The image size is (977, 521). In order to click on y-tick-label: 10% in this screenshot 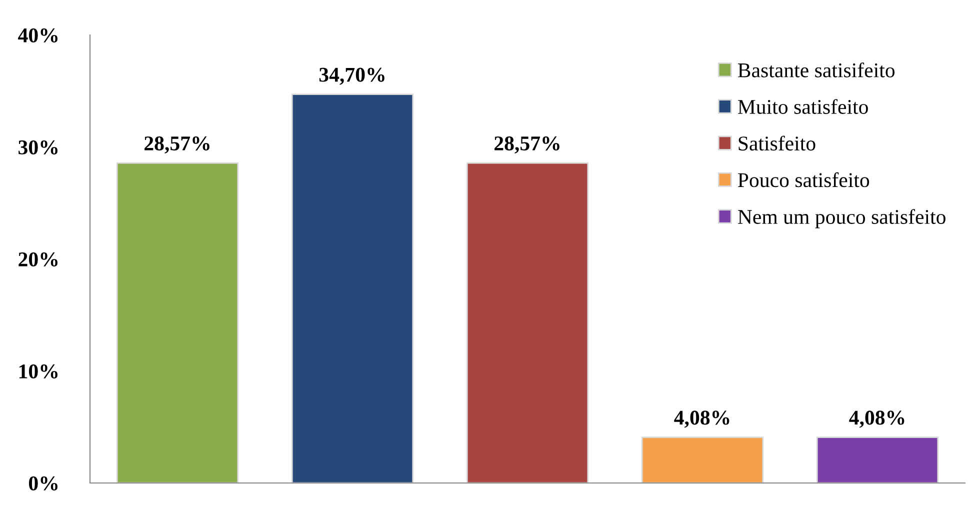, I will do `click(38, 371)`.